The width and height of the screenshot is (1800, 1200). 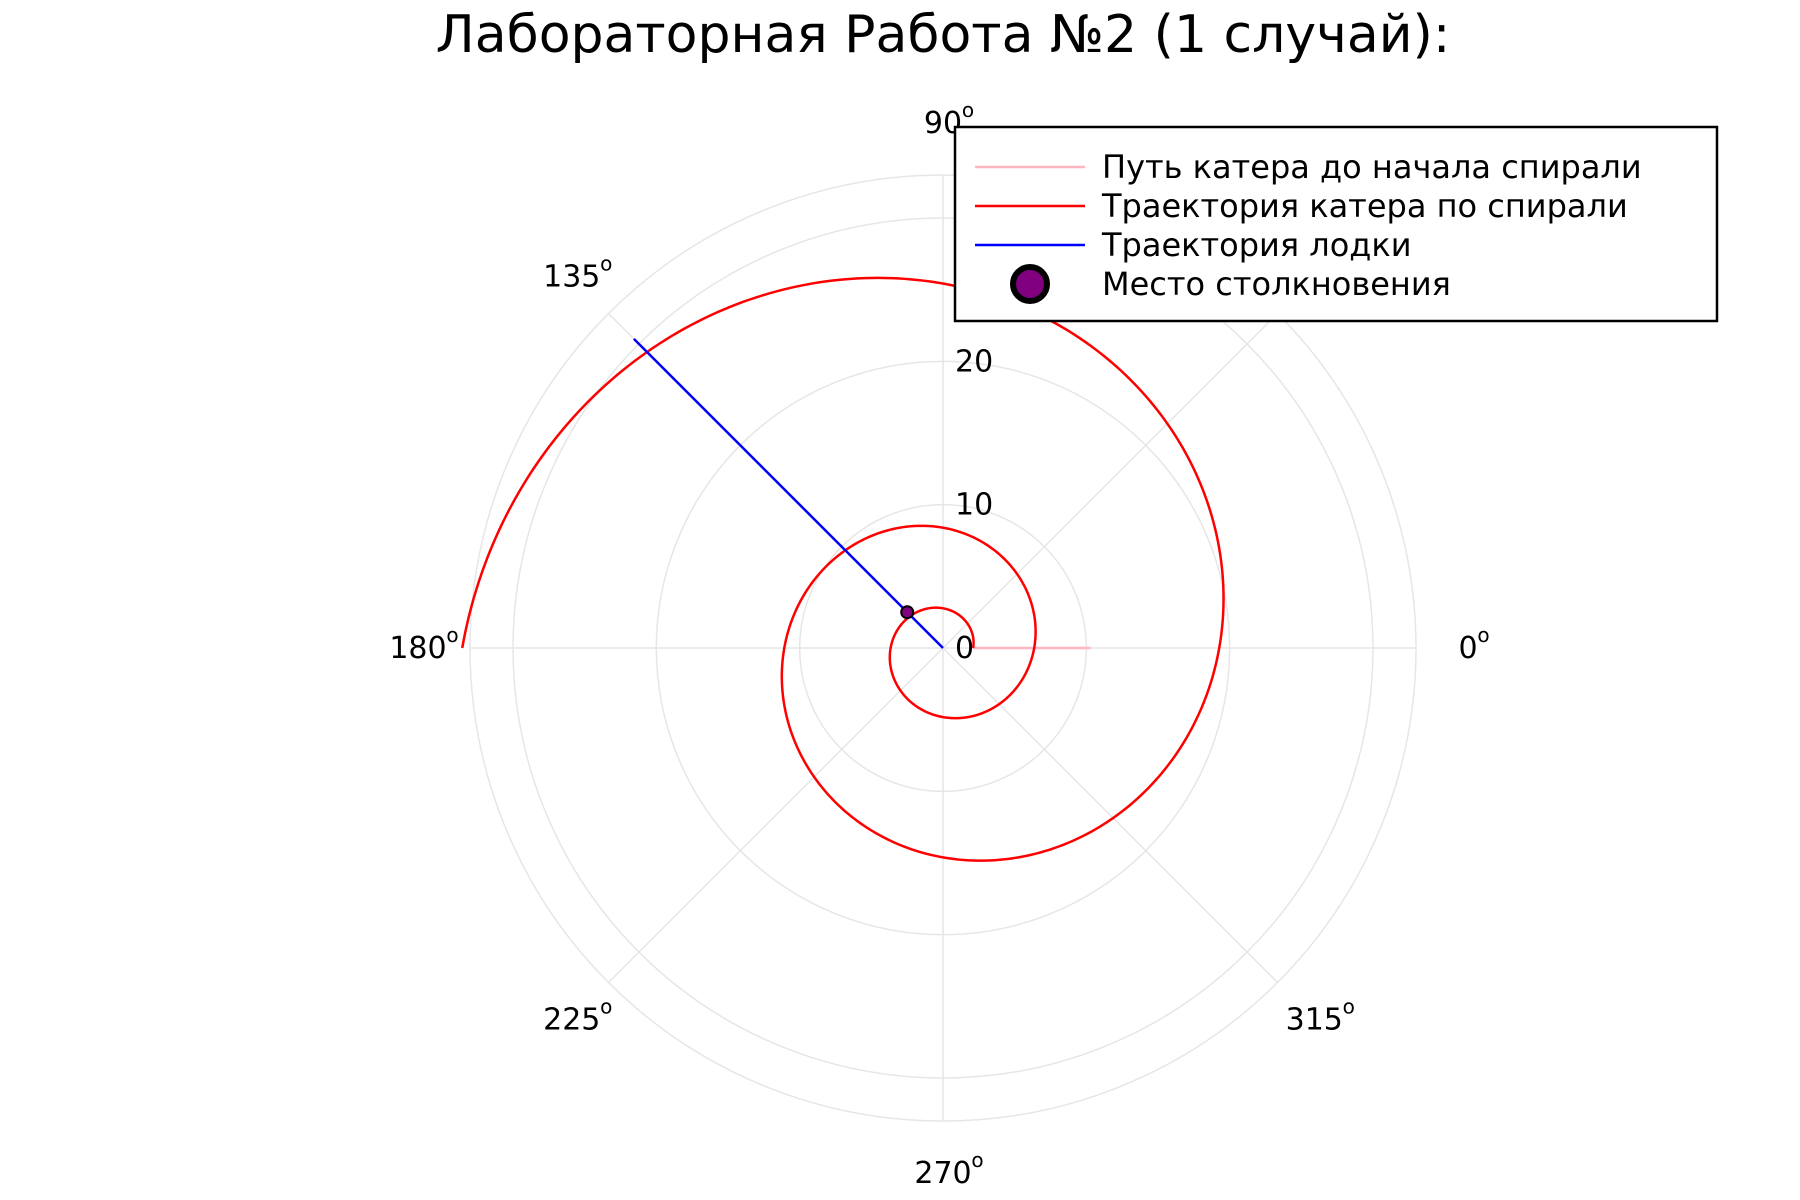 What do you see at coordinates (1372, 167) in the screenshot?
I see `legend-label: Путь катера до начала спирали` at bounding box center [1372, 167].